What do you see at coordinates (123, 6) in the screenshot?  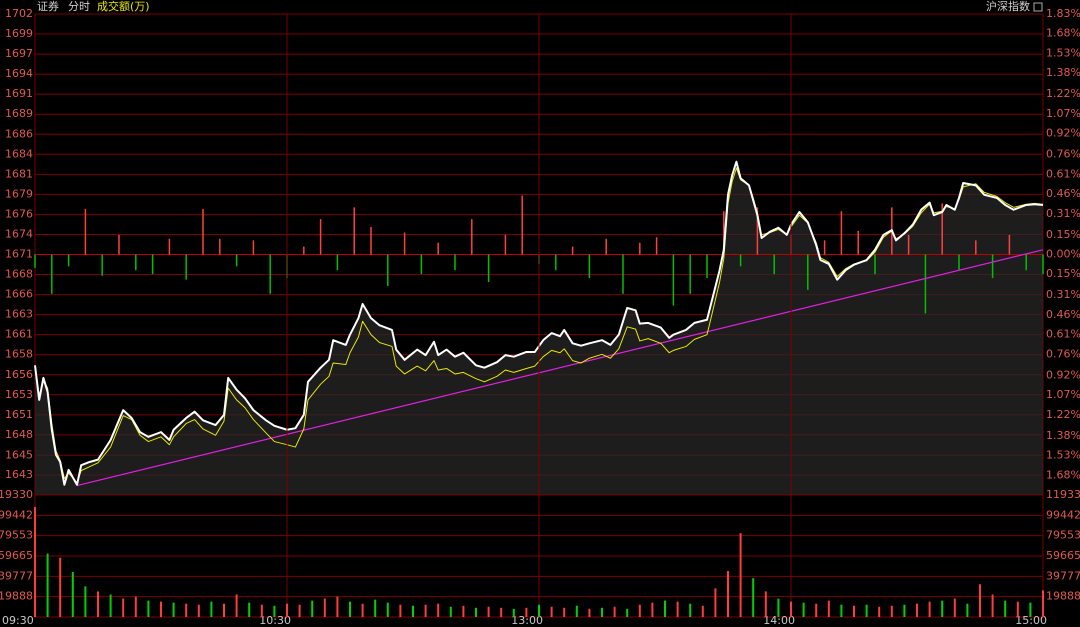 I see `indicator-label: 成交额(万)` at bounding box center [123, 6].